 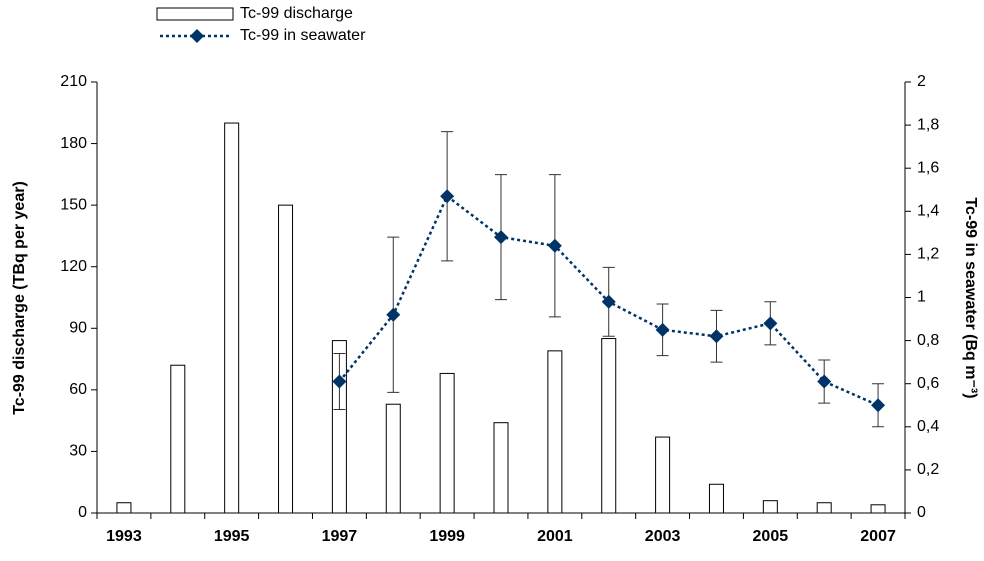 What do you see at coordinates (78, 451) in the screenshot?
I see `y-tick-label: 30` at bounding box center [78, 451].